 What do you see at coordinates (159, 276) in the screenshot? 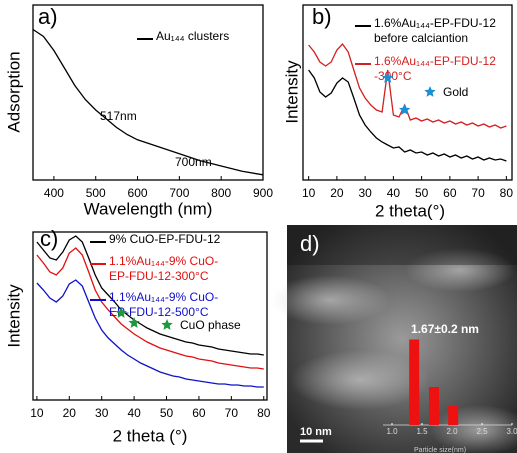
I see `legend-label: EP-FDU-12-300°C` at bounding box center [159, 276].